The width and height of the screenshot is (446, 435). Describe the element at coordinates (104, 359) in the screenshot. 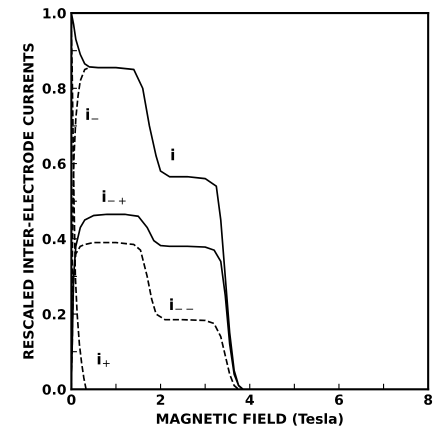

I see `series-label: i$_{+}$` at that location.